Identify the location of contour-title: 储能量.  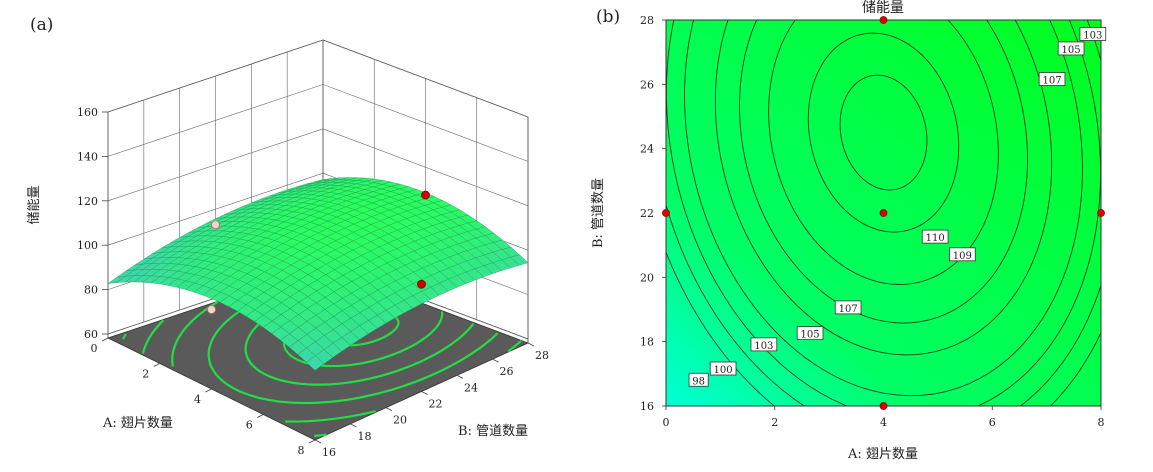
(883, 8).